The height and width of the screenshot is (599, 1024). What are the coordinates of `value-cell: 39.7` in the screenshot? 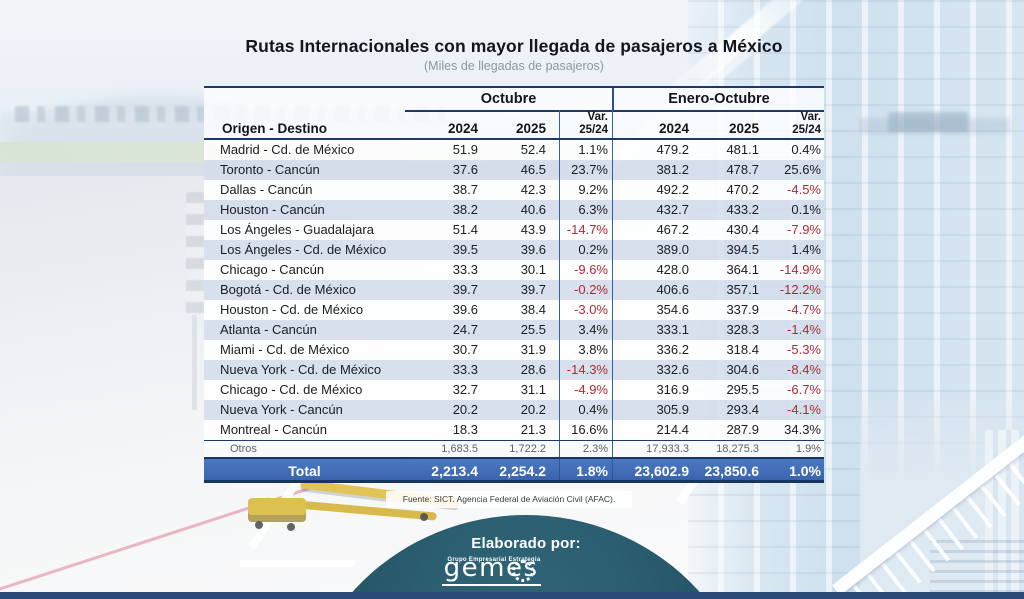 It's located at (533, 289).